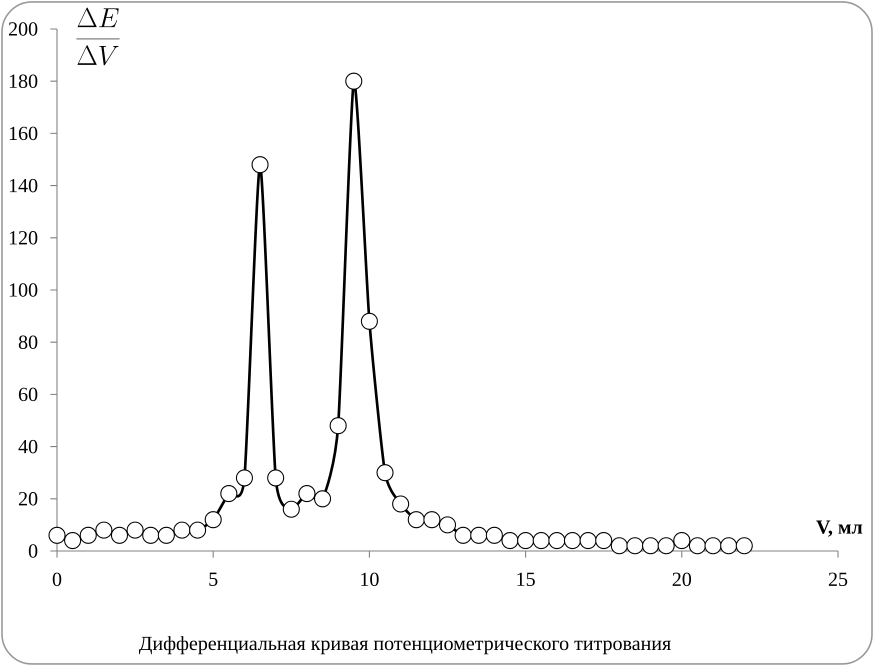  What do you see at coordinates (370, 579) in the screenshot?
I see `x-tick-label: 10` at bounding box center [370, 579].